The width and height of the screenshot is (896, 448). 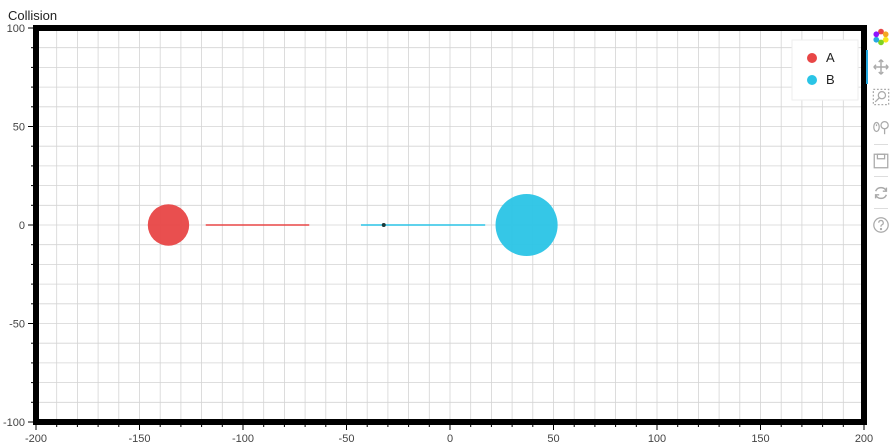 I want to click on legend-swatch-a, so click(x=812, y=58).